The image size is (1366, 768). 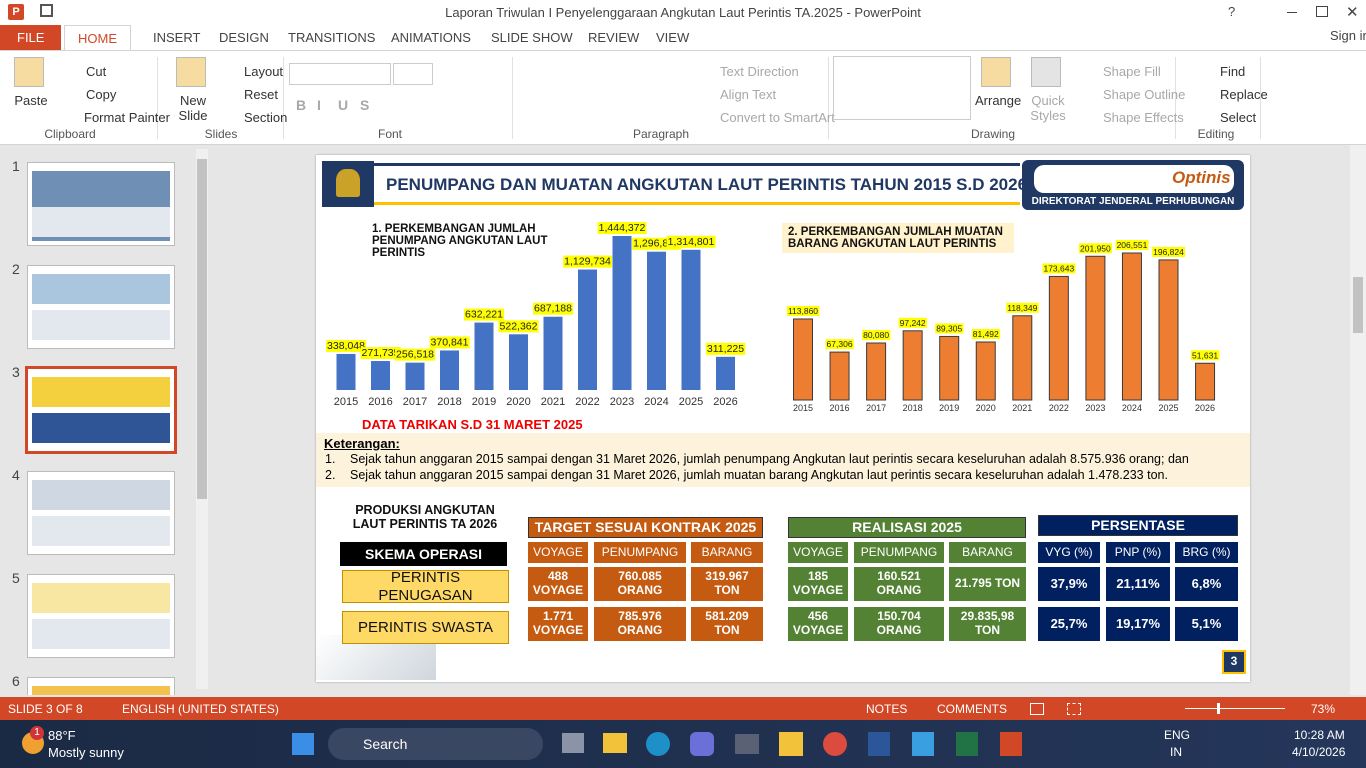 What do you see at coordinates (1132, 71) in the screenshot?
I see `ribbon-button: Shape Fill` at bounding box center [1132, 71].